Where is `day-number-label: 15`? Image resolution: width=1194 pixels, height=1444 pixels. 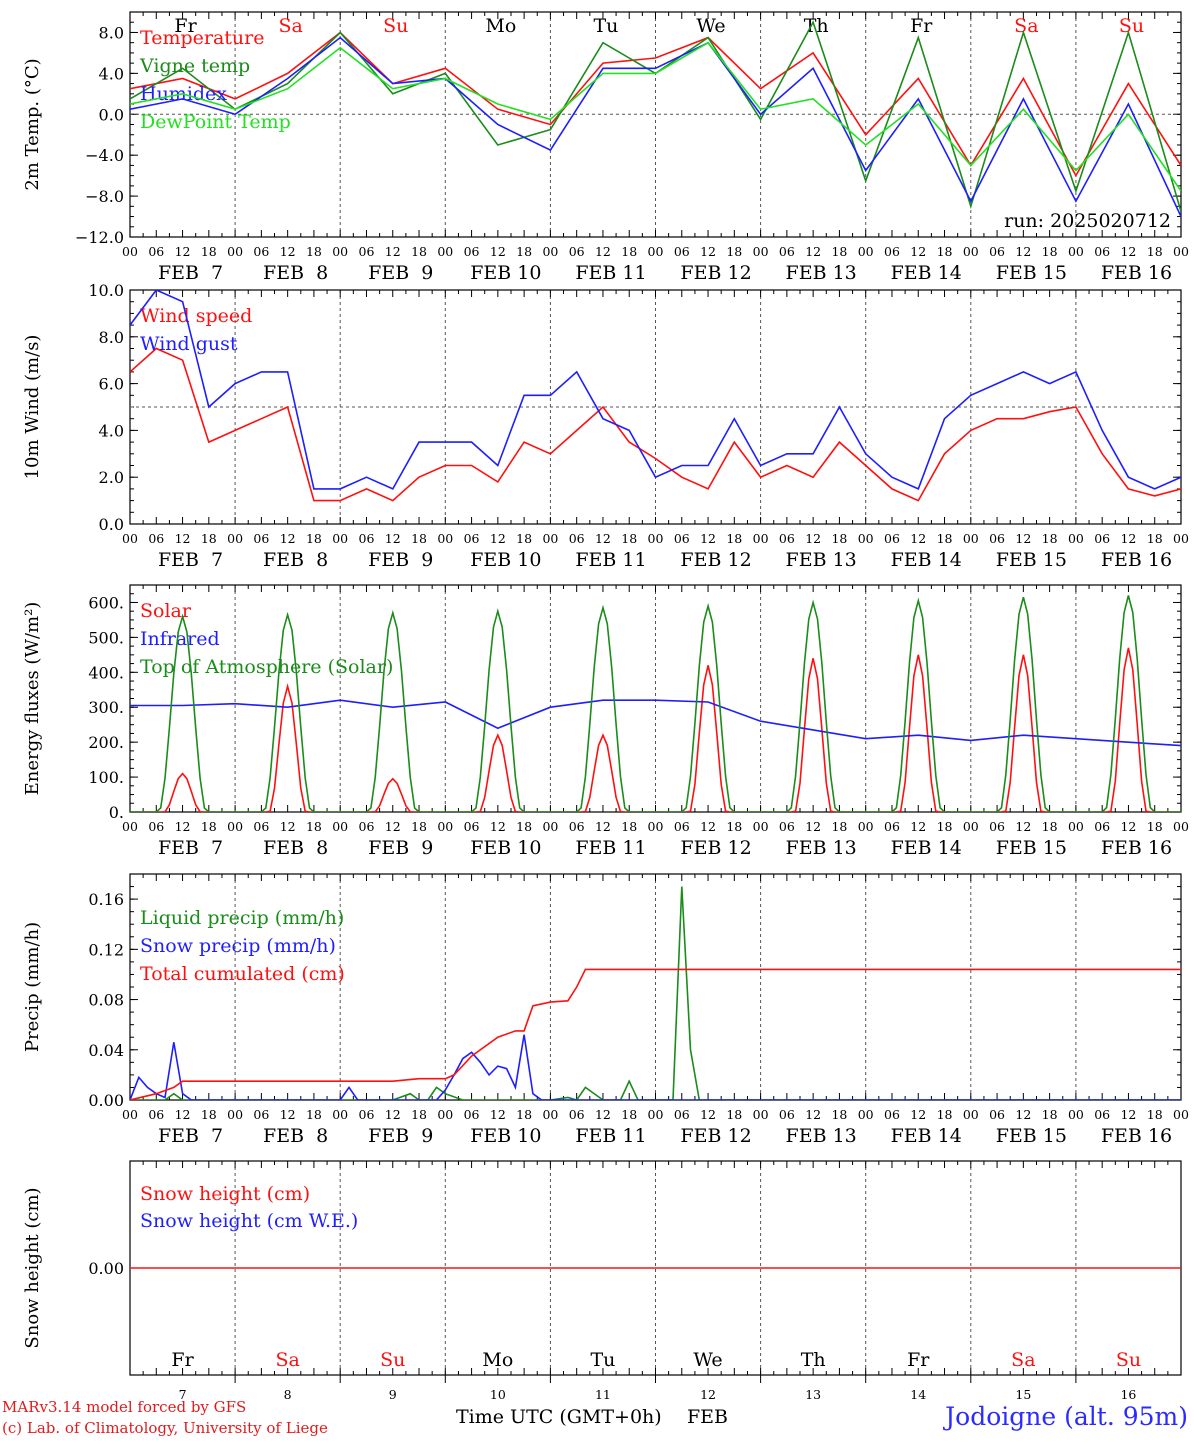
day-number-label: 15 is located at coordinates (1023, 1394).